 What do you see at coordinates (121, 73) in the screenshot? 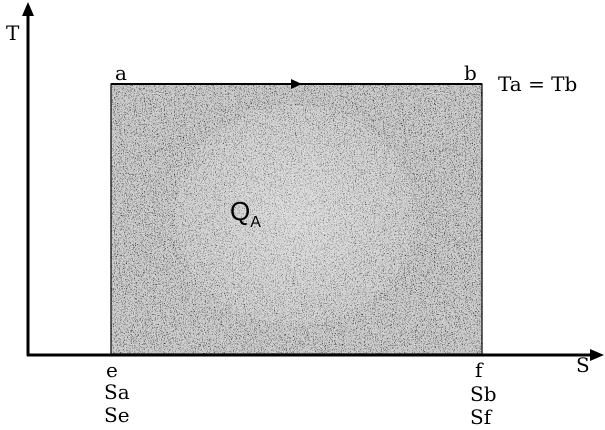
I see `corner-label-a: a` at bounding box center [121, 73].